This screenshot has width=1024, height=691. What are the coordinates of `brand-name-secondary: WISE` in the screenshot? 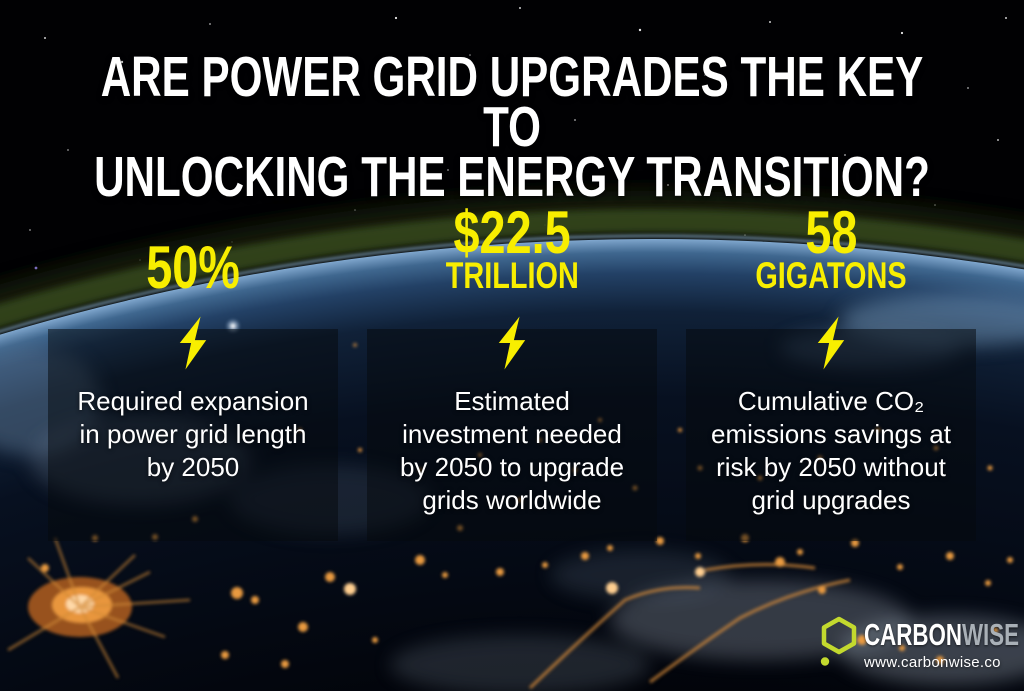 It's located at (990, 634).